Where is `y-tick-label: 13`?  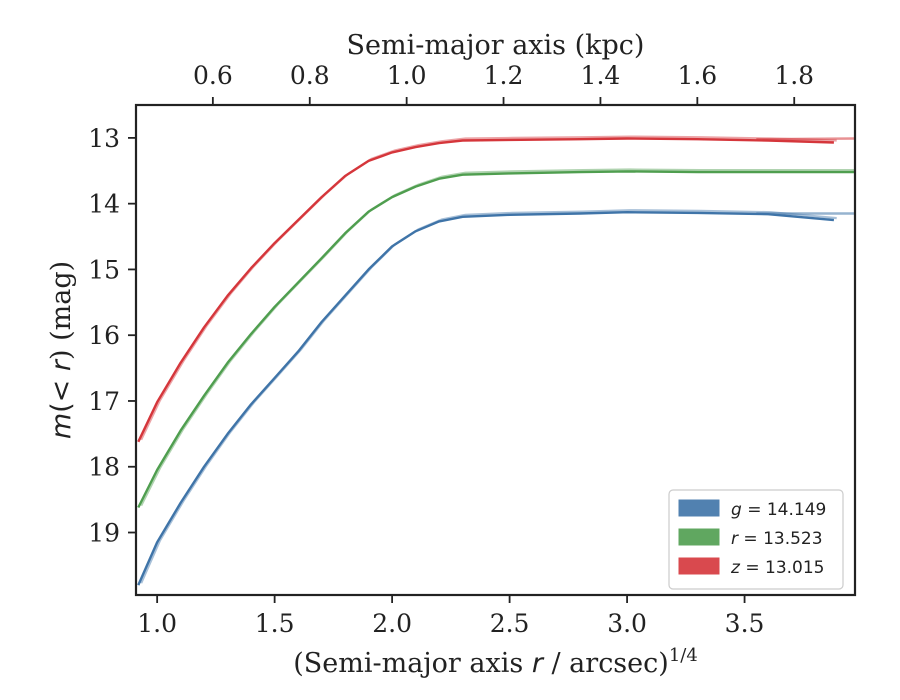
y-tick-label: 13 is located at coordinates (104, 138).